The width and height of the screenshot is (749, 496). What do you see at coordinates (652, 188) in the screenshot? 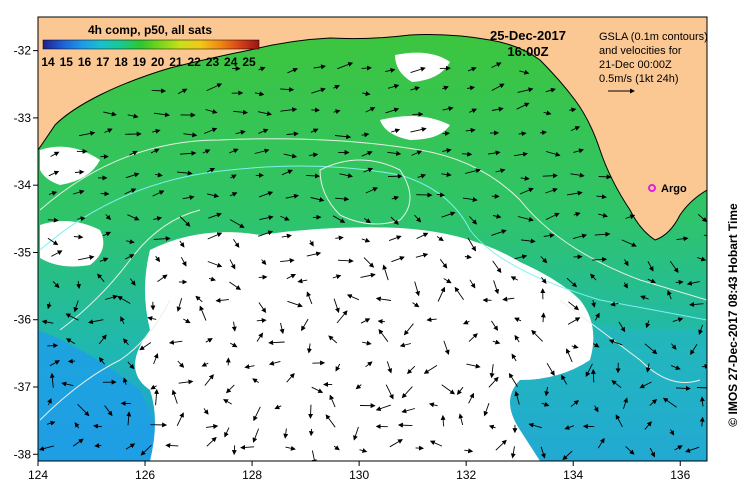
I see `argo-marker-icon` at bounding box center [652, 188].